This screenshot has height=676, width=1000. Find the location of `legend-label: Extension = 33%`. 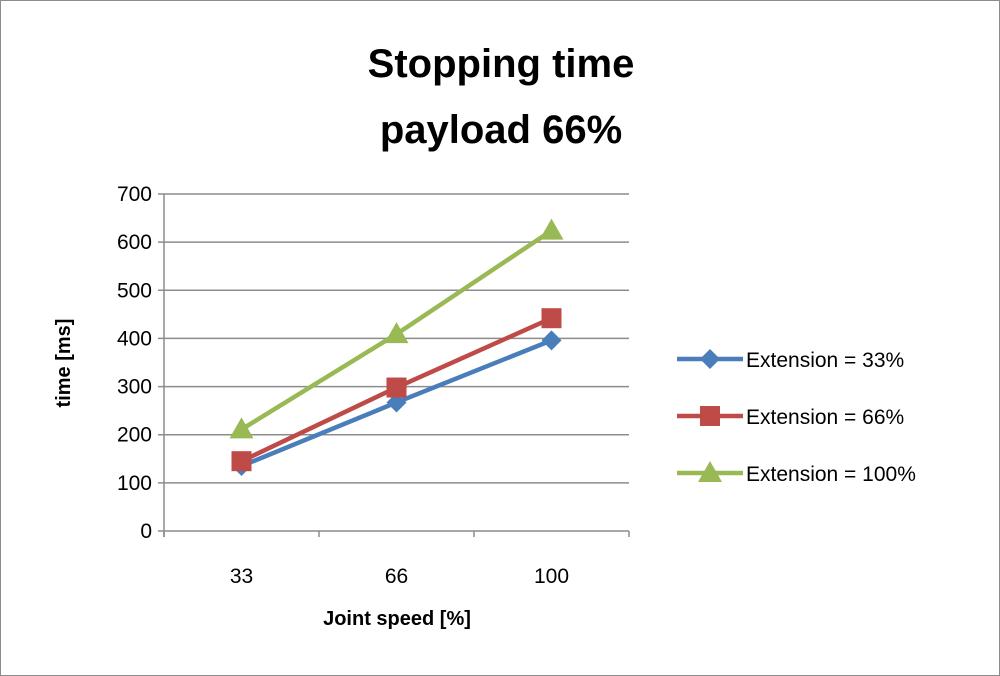

legend-label: Extension = 33% is located at coordinates (825, 360).